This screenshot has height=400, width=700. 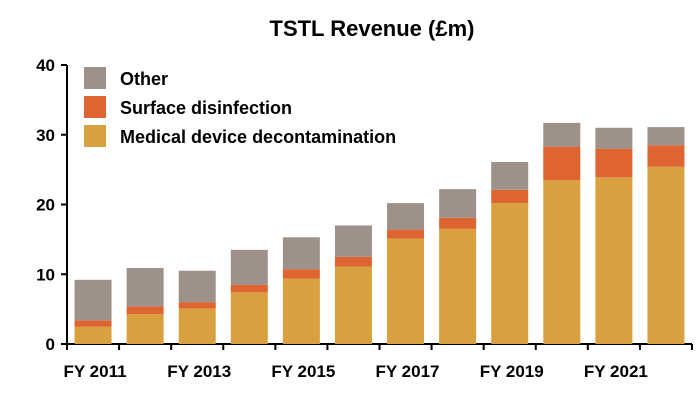 What do you see at coordinates (303, 371) in the screenshot?
I see `x-tick-label: FY 2015` at bounding box center [303, 371].